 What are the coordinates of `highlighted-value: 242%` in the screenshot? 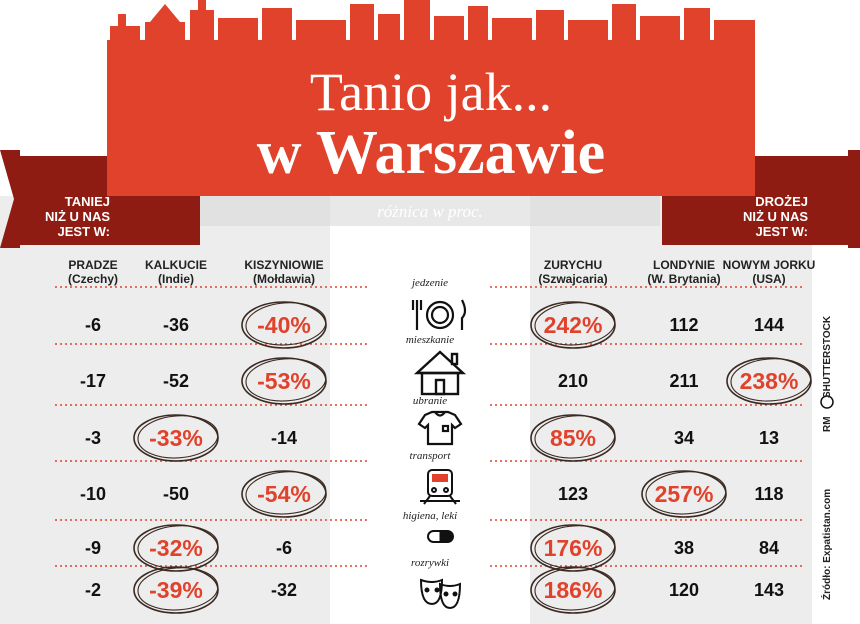 It's located at (573, 325).